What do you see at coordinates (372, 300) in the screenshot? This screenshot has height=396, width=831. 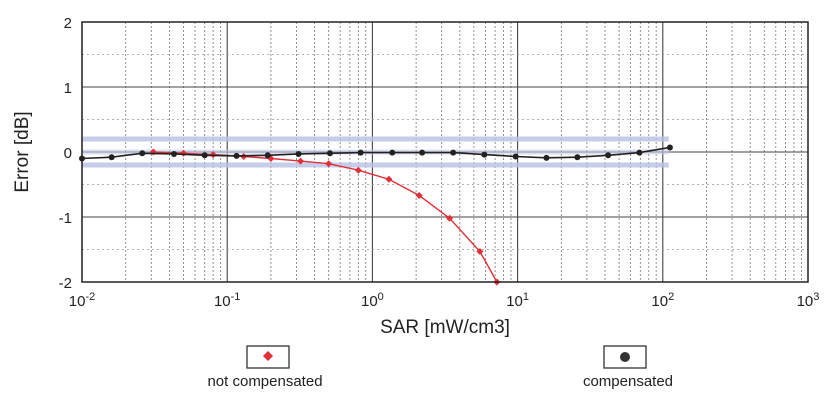 I see `x-tick-label: 10⁰` at bounding box center [372, 300].